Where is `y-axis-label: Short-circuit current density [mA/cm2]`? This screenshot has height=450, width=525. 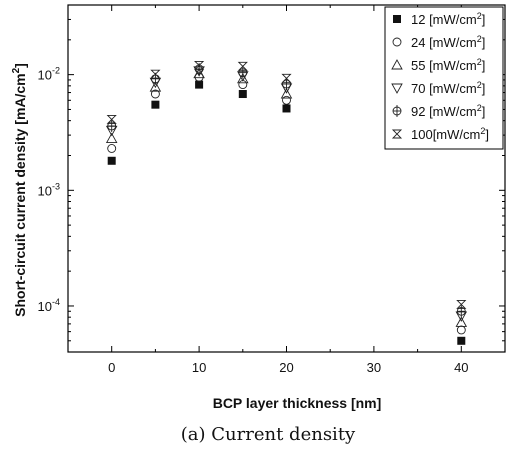
y-axis-label: Short-circuit current density [mA/cm2] is located at coordinates (19, 190).